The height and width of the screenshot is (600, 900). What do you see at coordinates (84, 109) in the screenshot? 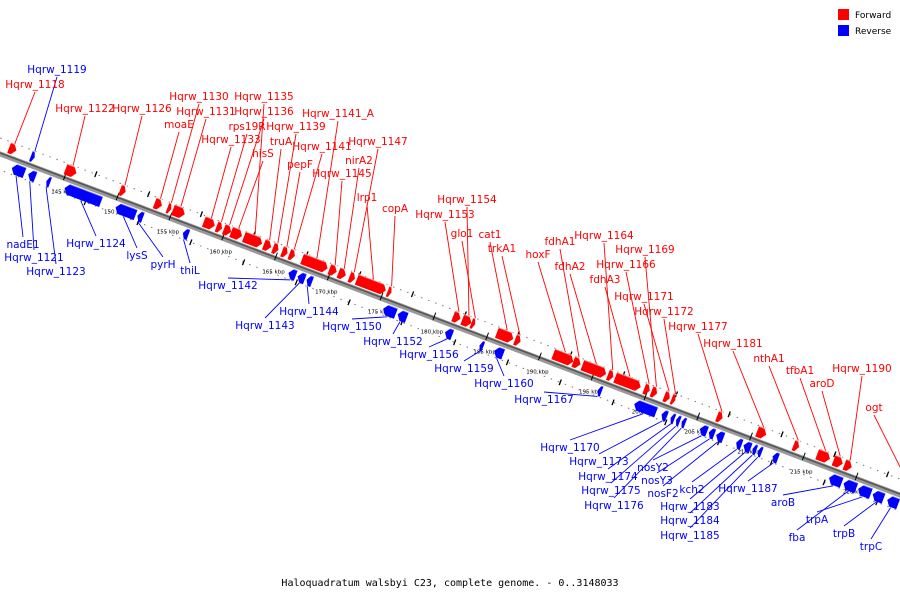
I see `gene-label: Hqrw_1122` at bounding box center [84, 109].